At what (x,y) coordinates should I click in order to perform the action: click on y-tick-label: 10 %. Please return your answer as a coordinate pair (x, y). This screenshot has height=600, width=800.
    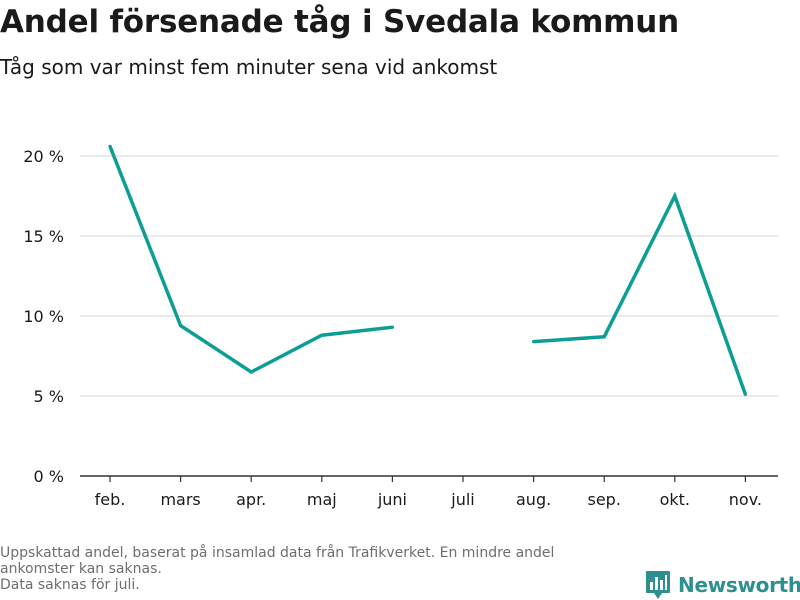
    Looking at the image, I should click on (43, 316).